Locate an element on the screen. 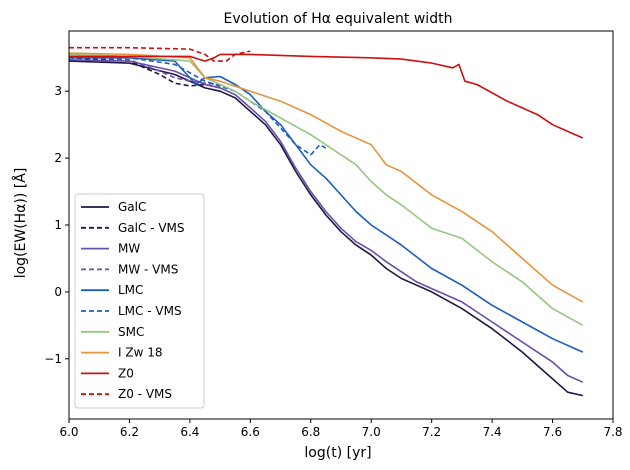  y-axis: −1 0 1 2 3 is located at coordinates (56, 225).